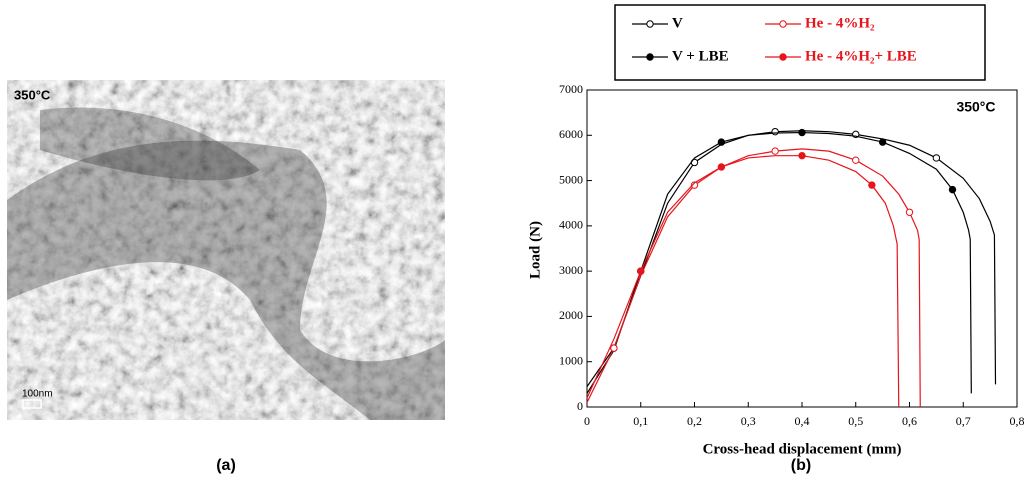 The height and width of the screenshot is (486, 1031). Describe the element at coordinates (571, 315) in the screenshot. I see `y-tick-label: 2000` at that location.